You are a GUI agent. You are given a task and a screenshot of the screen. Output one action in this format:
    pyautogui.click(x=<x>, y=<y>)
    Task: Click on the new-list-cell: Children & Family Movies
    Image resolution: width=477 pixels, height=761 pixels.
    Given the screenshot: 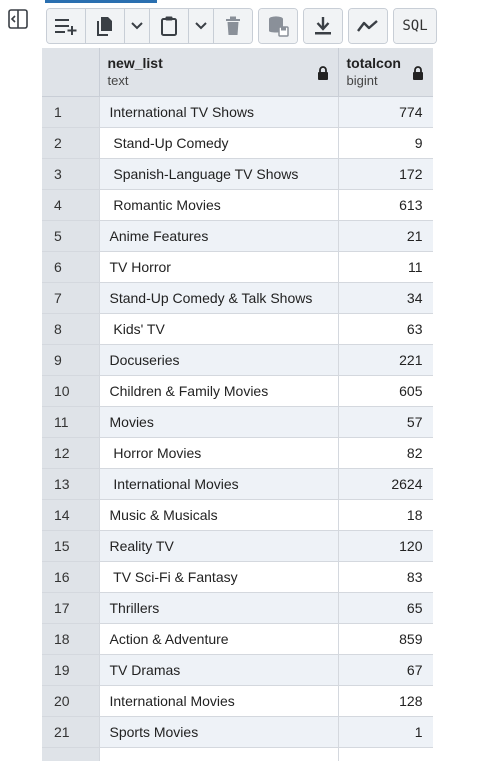 What is the action you would take?
    pyautogui.click(x=219, y=391)
    